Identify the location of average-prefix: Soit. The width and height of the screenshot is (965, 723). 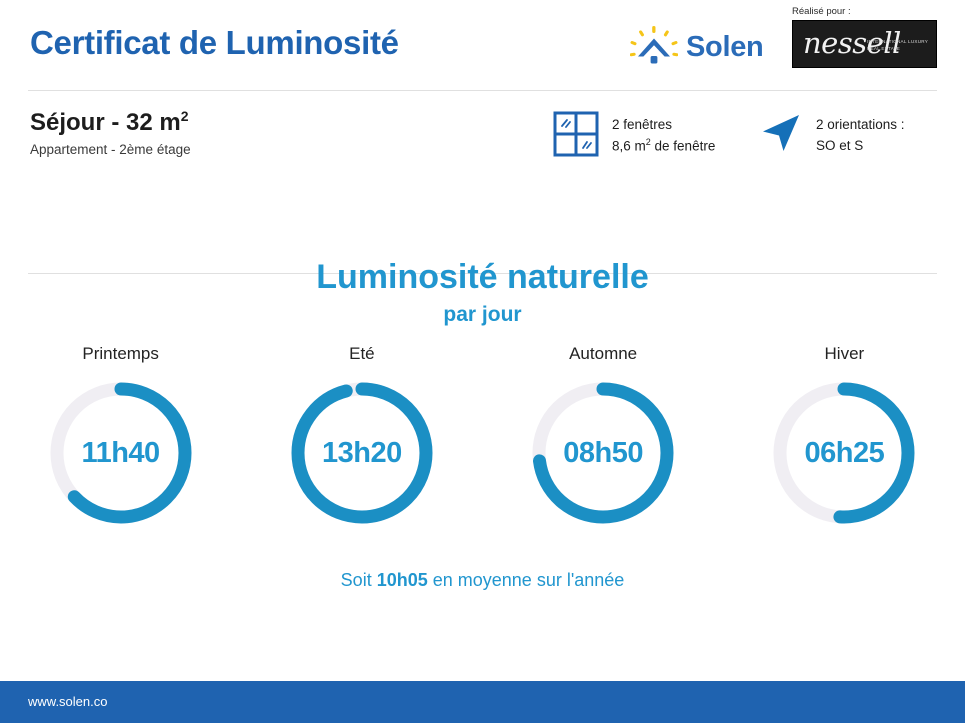
(358, 580).